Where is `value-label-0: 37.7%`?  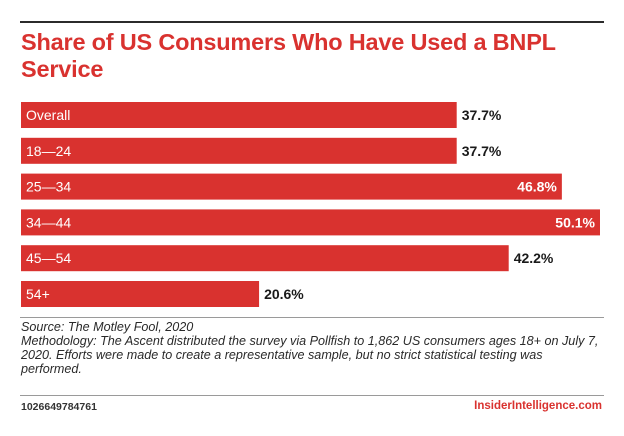
value-label-0: 37.7% is located at coordinates (482, 115).